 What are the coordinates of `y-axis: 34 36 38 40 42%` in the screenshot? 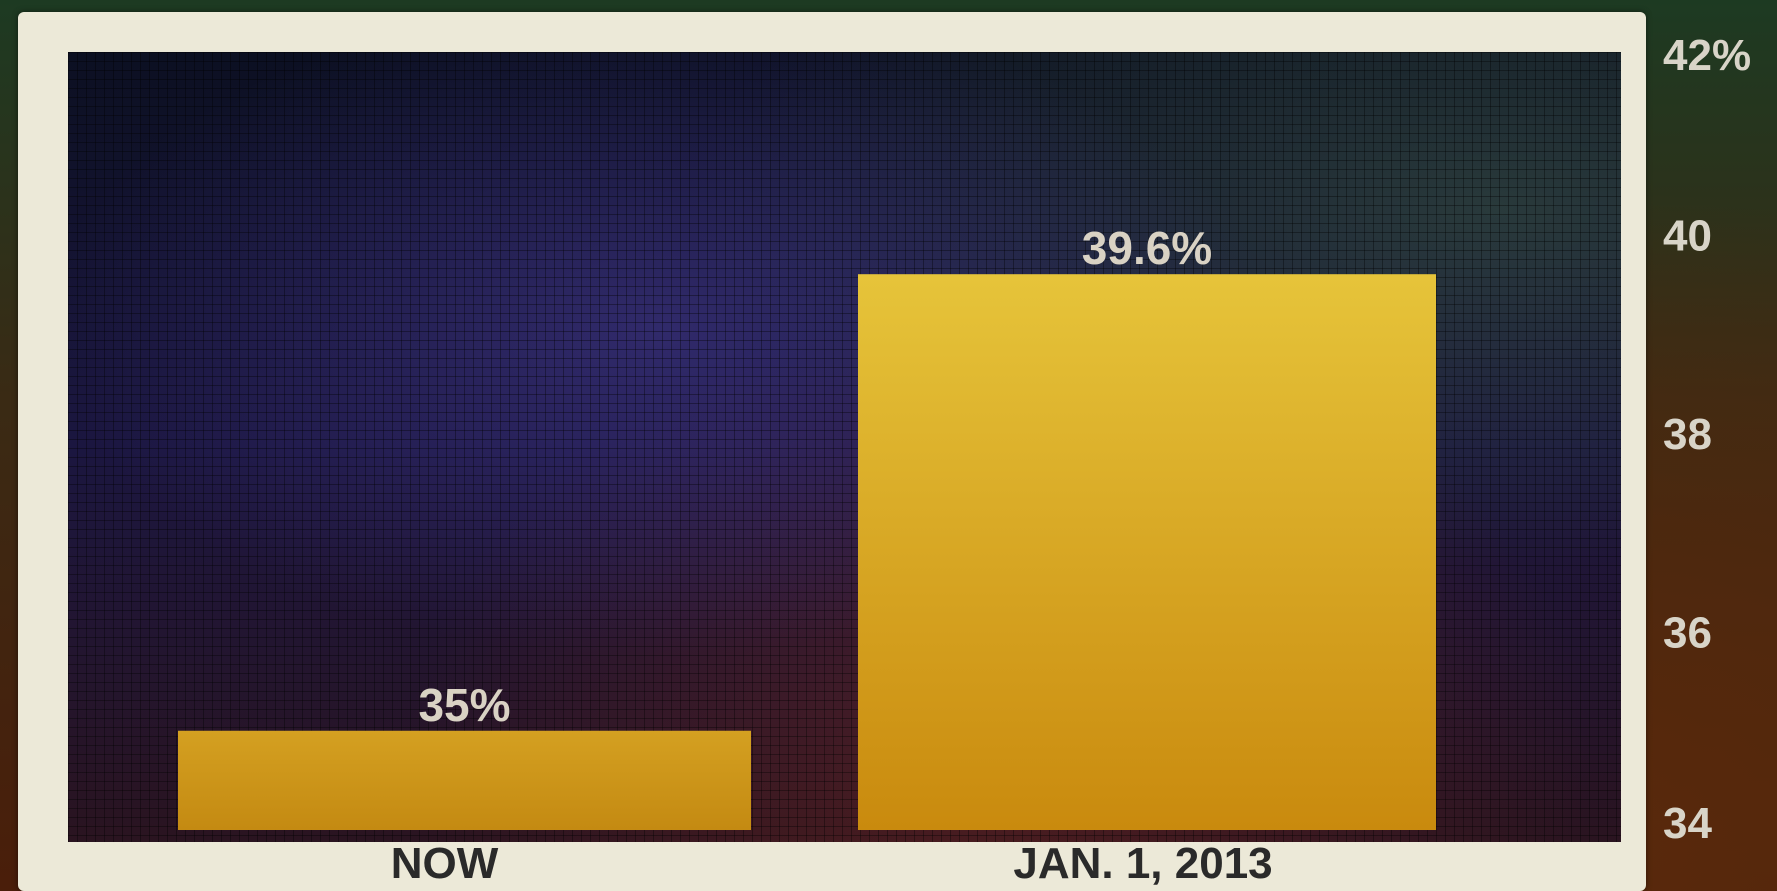 It's located at (1707, 439).